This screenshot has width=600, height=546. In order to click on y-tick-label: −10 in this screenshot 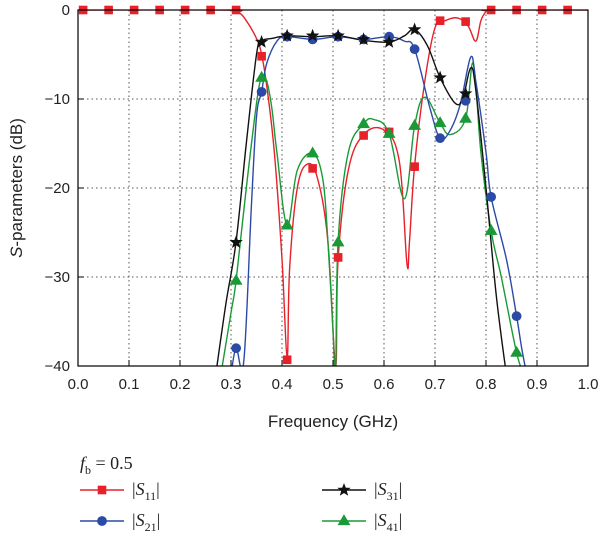, I will do `click(57, 99)`.